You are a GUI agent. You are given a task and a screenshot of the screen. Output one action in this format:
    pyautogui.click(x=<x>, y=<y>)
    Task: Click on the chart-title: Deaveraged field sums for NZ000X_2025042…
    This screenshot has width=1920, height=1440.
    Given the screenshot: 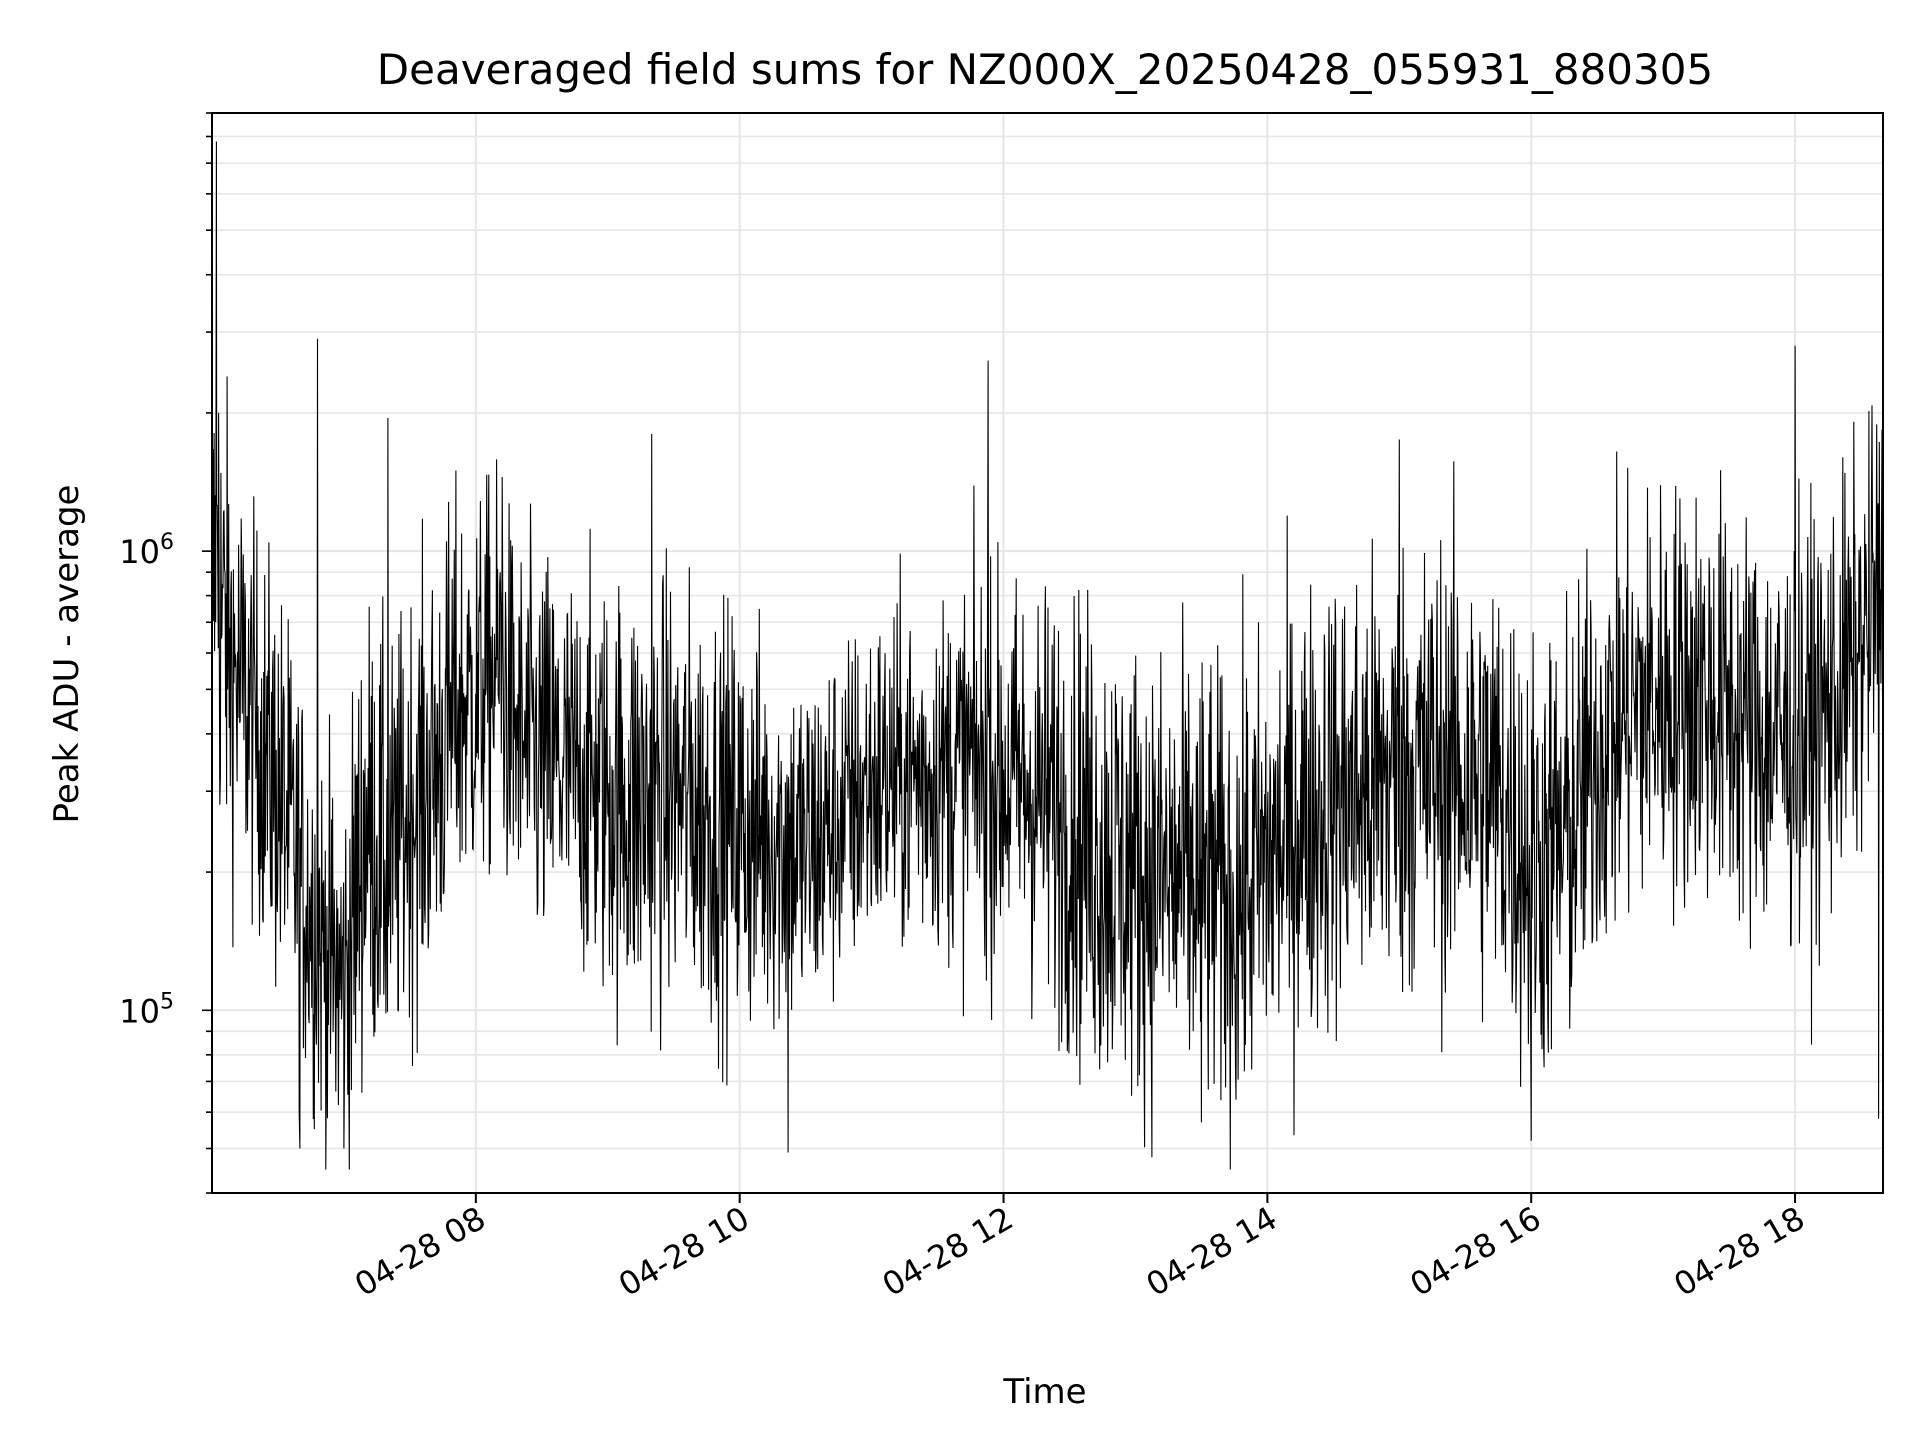 What is the action you would take?
    pyautogui.click(x=1045, y=69)
    